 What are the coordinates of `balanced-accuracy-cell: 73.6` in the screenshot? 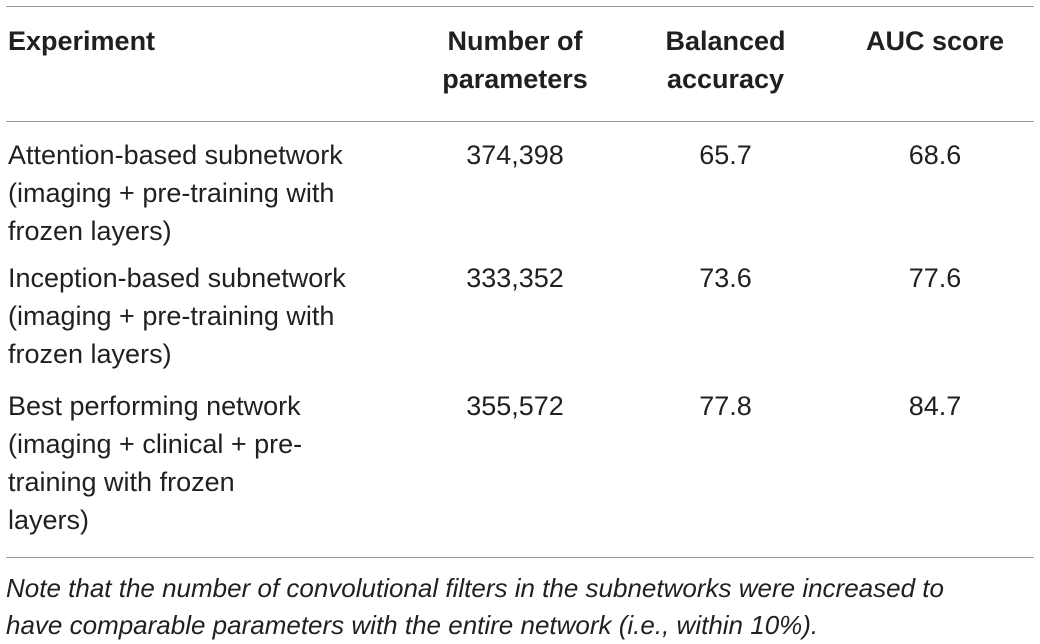 It's located at (725, 278).